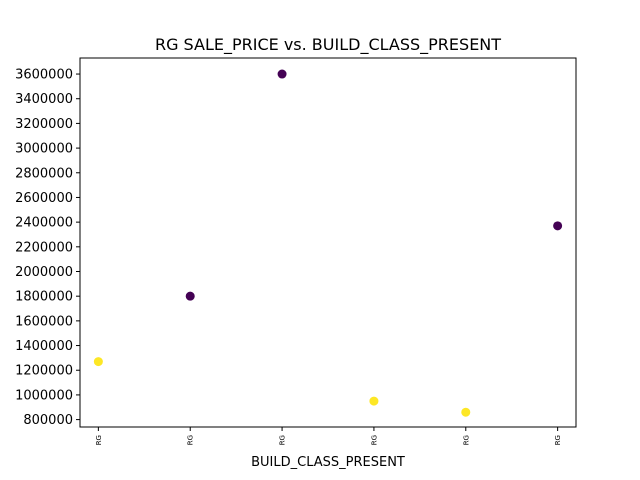 The height and width of the screenshot is (480, 640). I want to click on y-tick-label: 1000000, so click(44, 395).